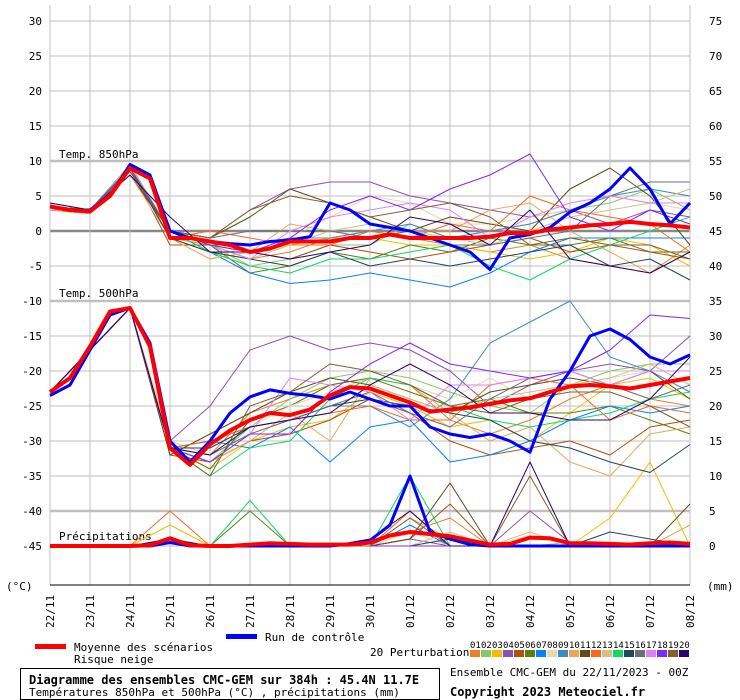 This screenshot has height=700, width=740. Describe the element at coordinates (32, 546) in the screenshot. I see `y-tick-label-left: -45` at that location.